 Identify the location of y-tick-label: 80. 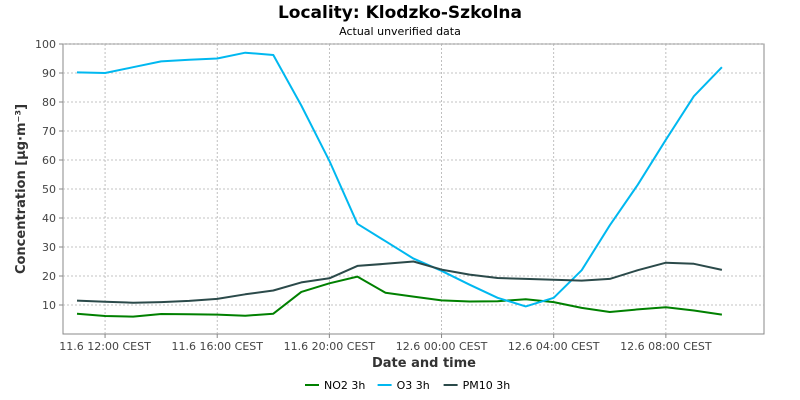
(49, 102).